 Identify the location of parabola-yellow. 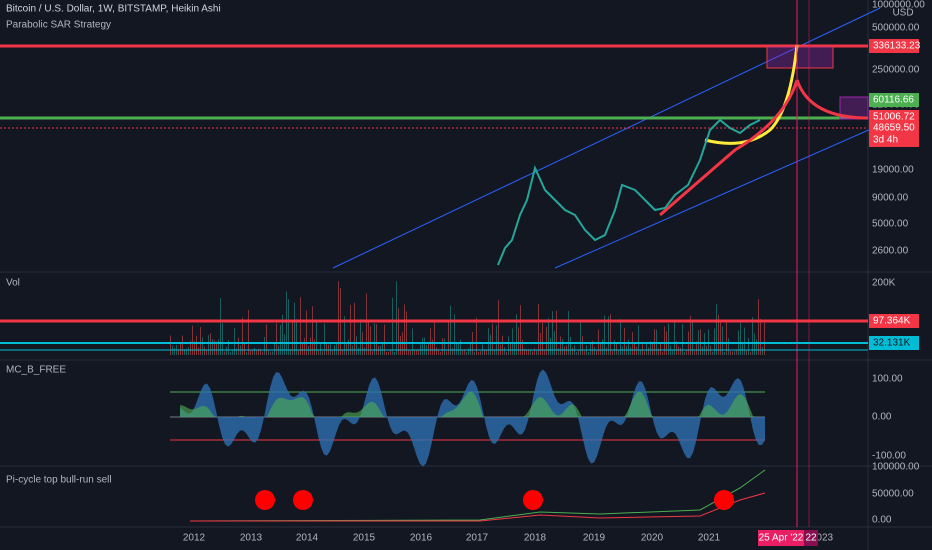
(751, 94).